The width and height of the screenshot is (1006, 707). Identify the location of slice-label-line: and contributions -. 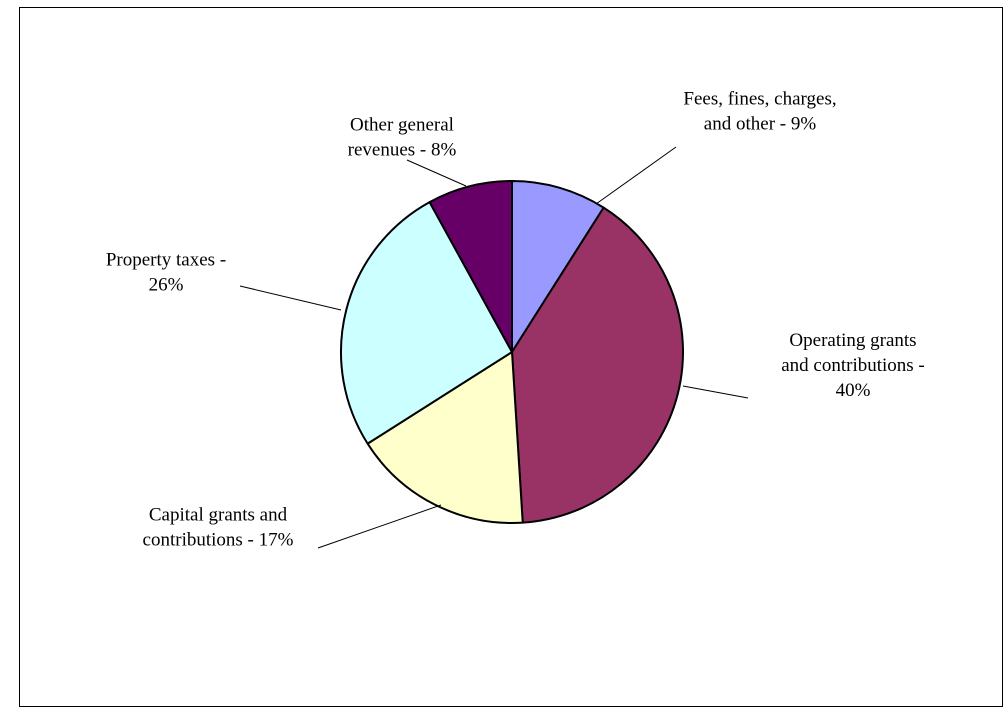
(853, 365).